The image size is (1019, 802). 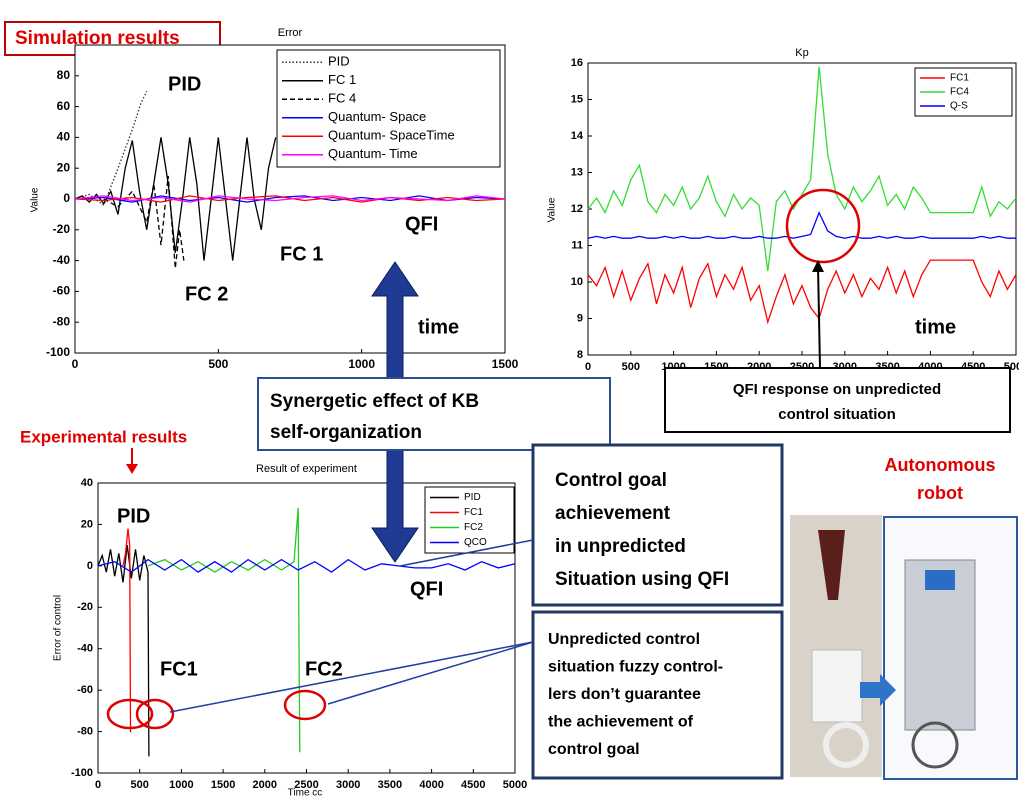 What do you see at coordinates (940, 580) in the screenshot?
I see `robot-battery` at bounding box center [940, 580].